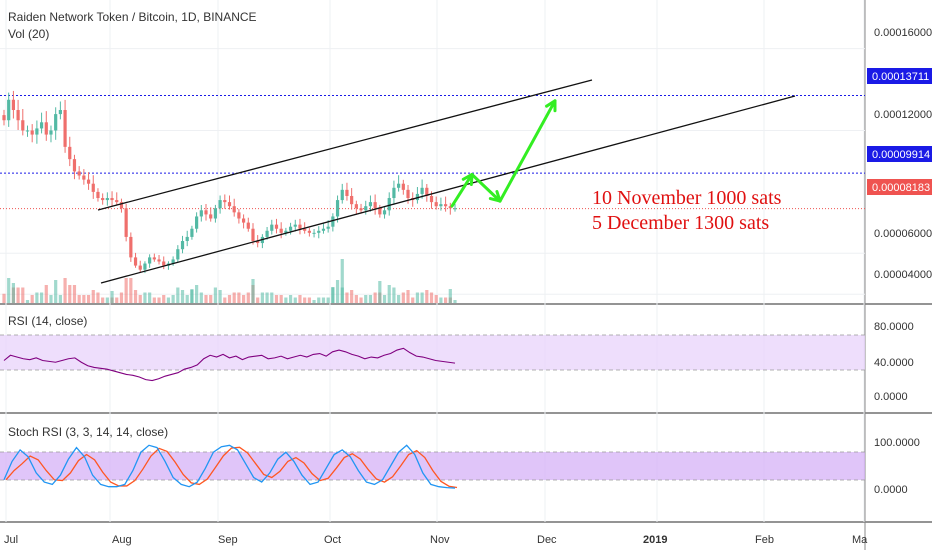  I want to click on channel-upper-line, so click(345, 145).